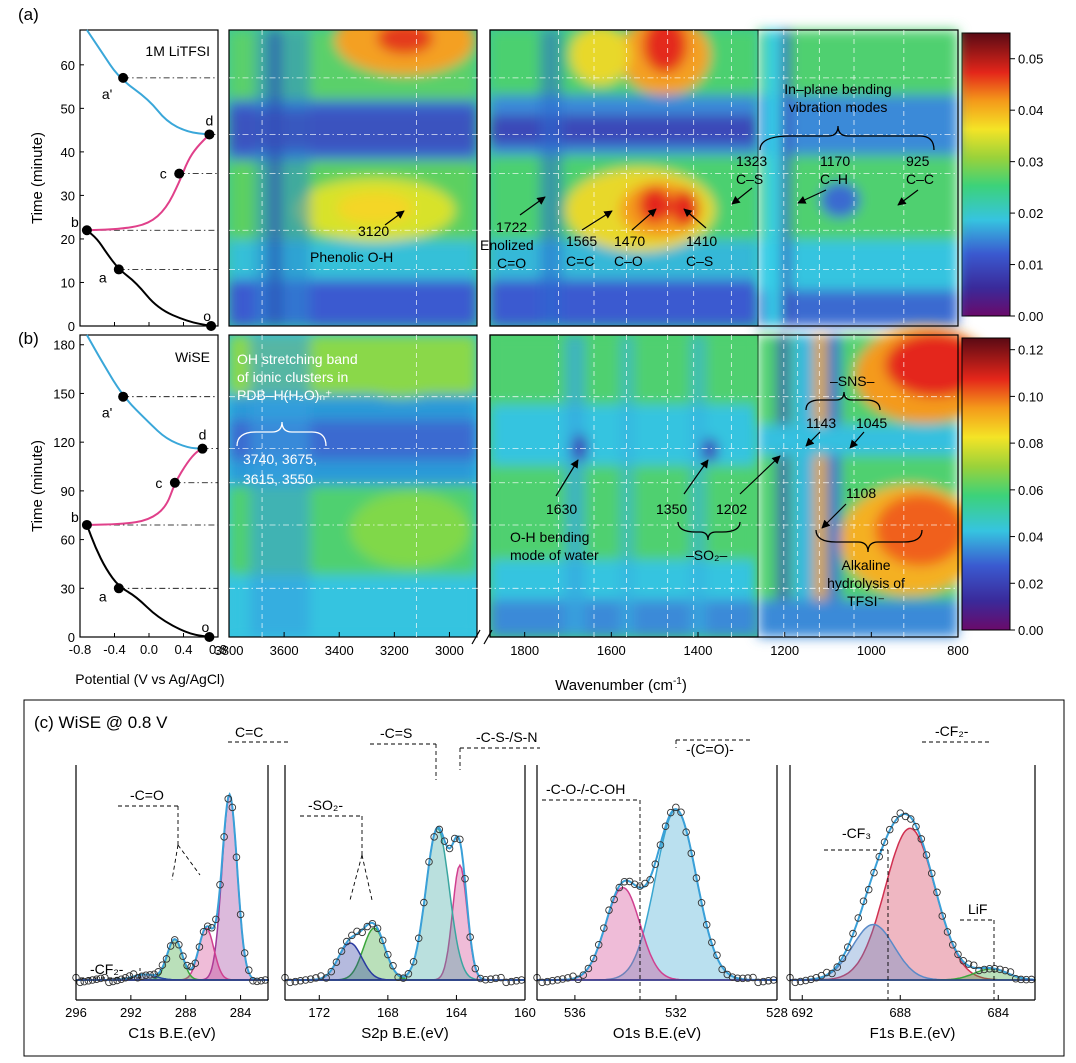 The height and width of the screenshot is (1063, 1076). Describe the element at coordinates (68, 282) in the screenshot. I see `gcd-a-ytick-label: 10` at that location.